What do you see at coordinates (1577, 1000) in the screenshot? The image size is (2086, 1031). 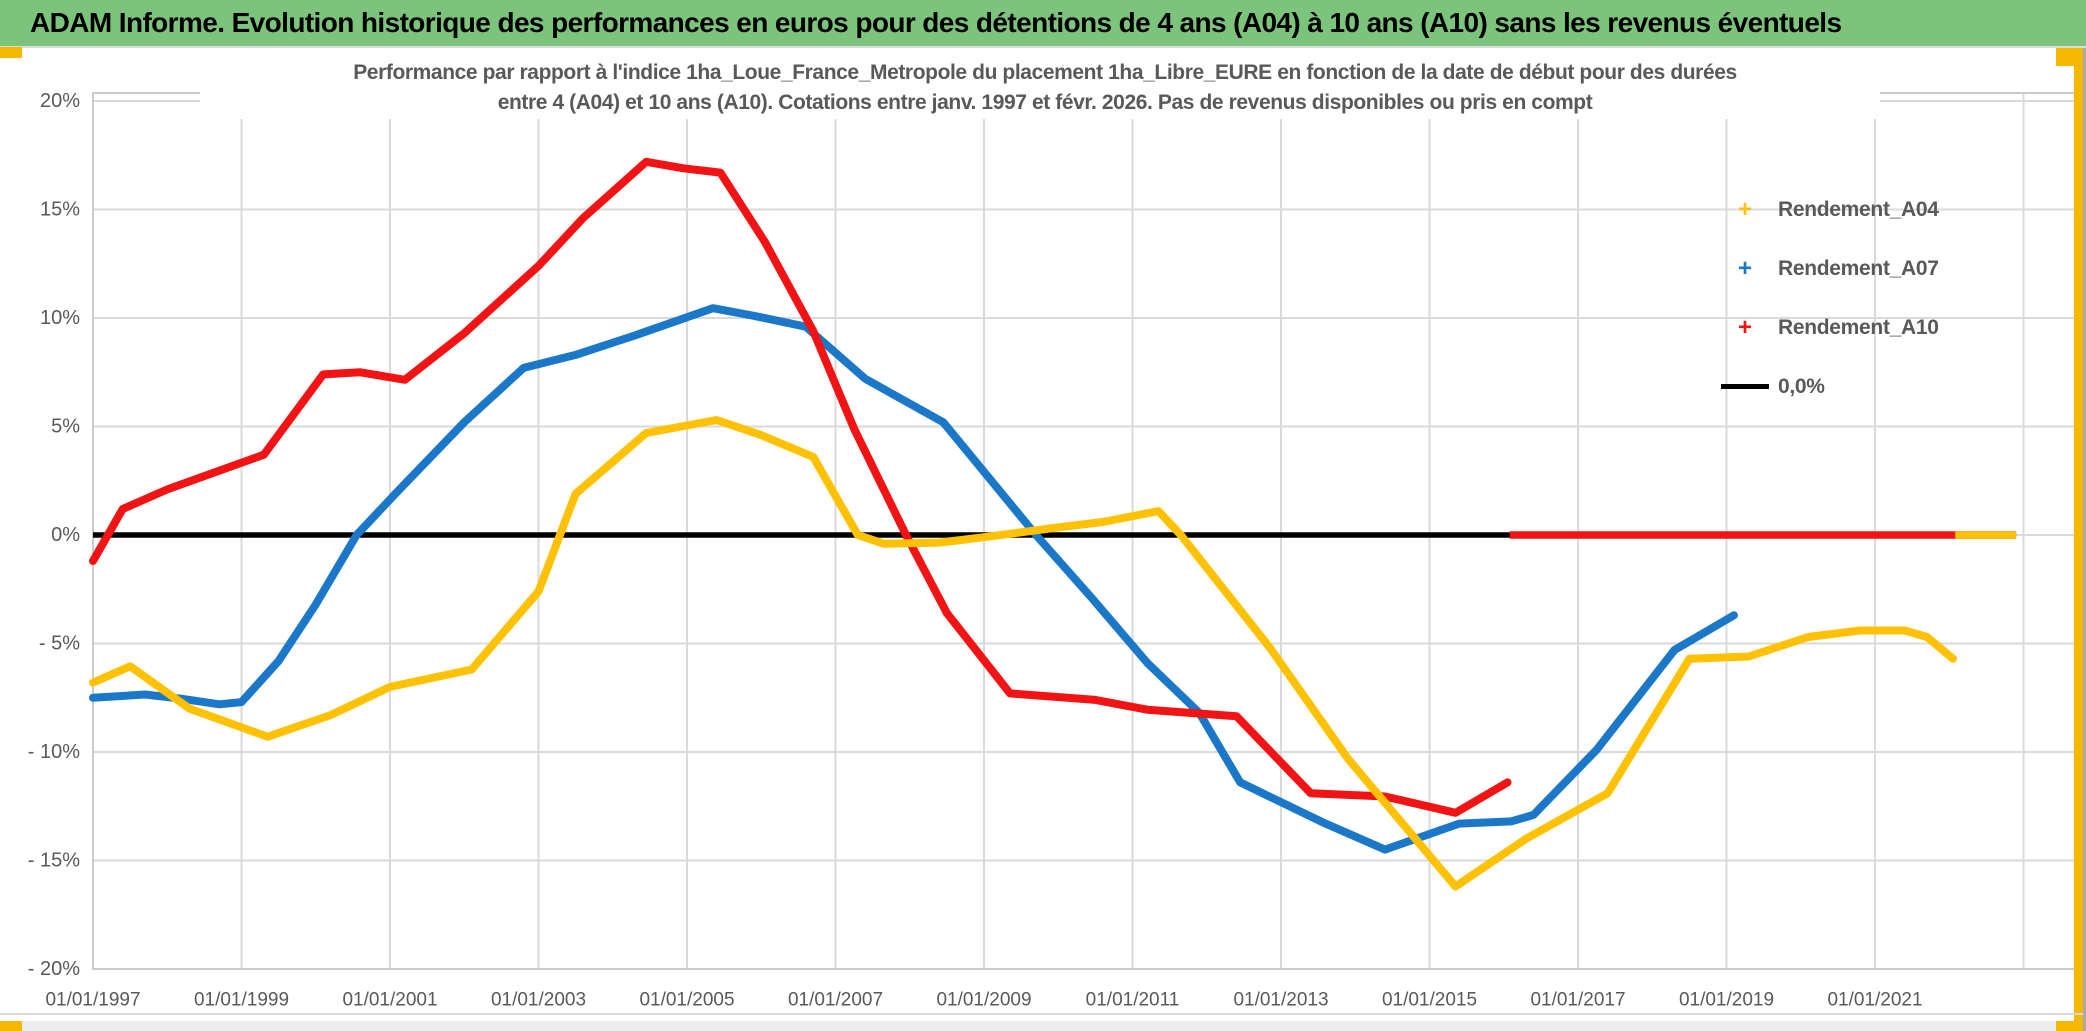 I see `x-tick-label: 01/01/2017` at bounding box center [1577, 1000].